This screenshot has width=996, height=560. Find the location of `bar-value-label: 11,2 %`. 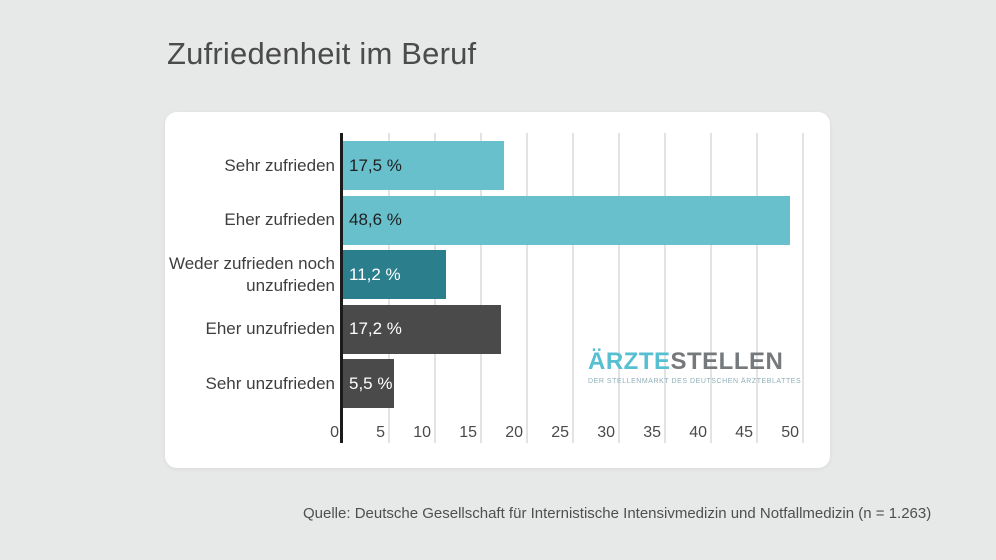

bar-value-label: 11,2 % is located at coordinates (375, 274).